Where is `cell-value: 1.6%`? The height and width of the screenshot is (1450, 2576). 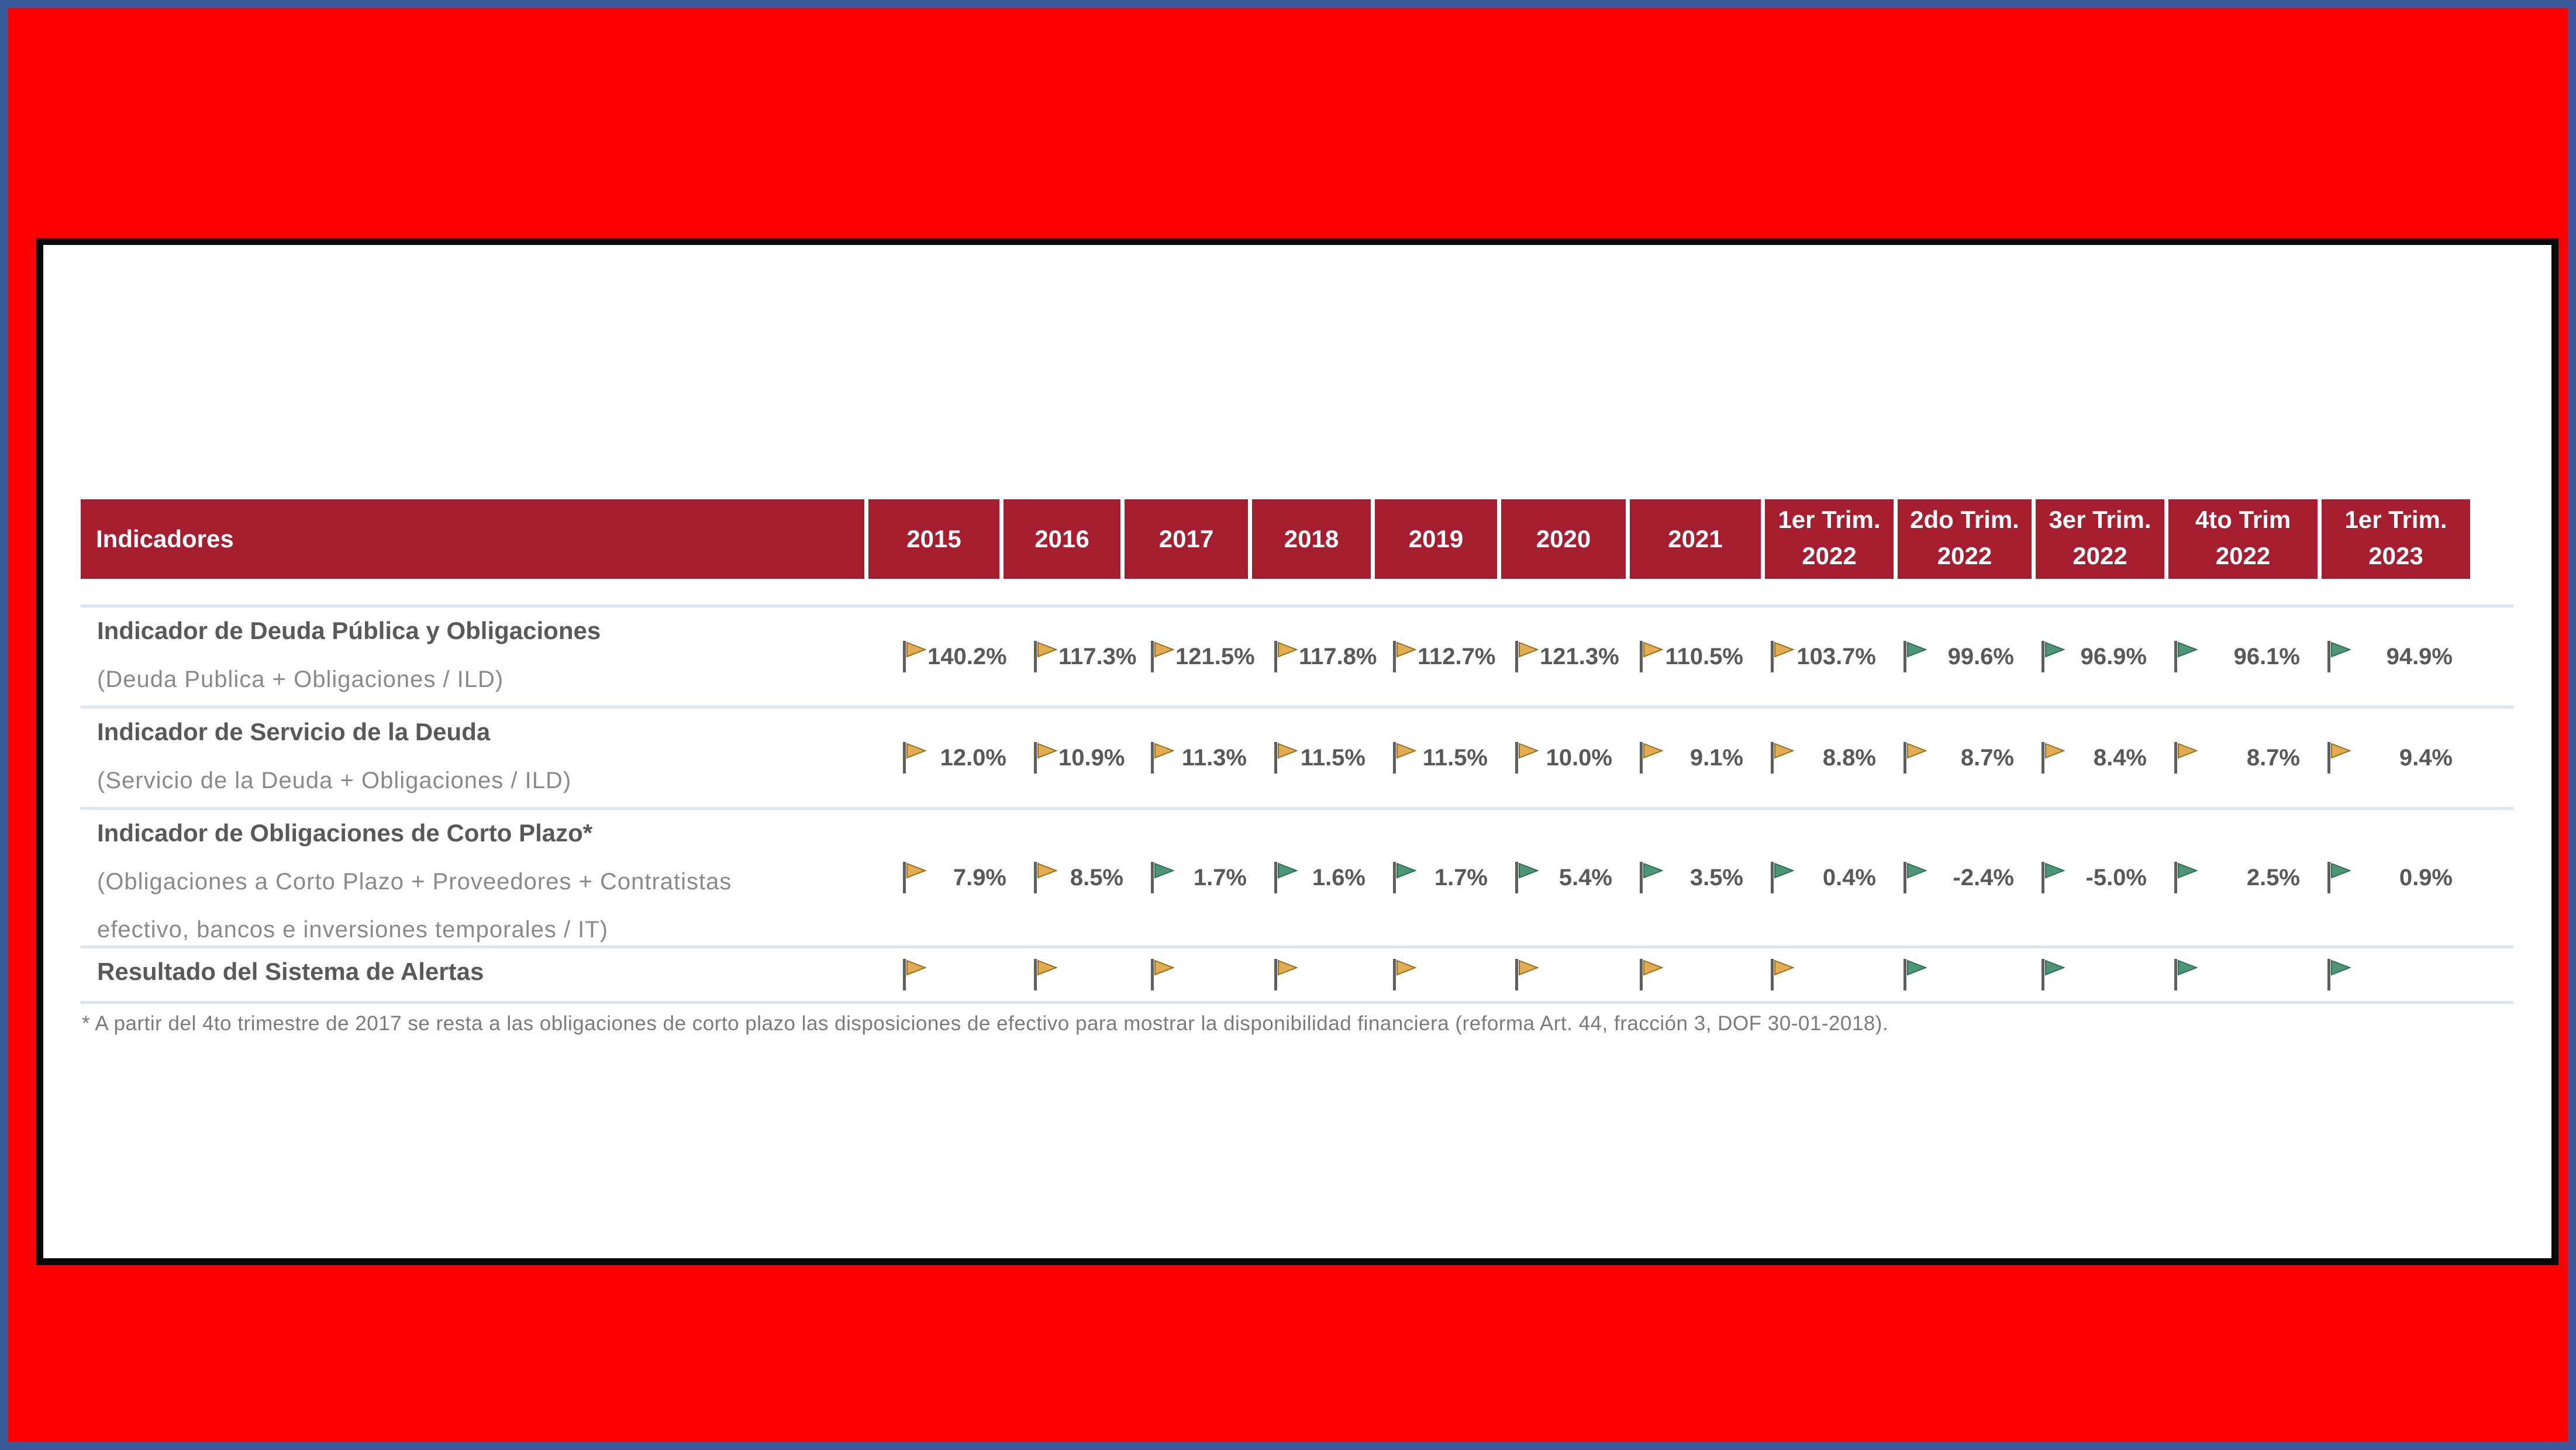
cell-value: 1.6% is located at coordinates (1338, 877).